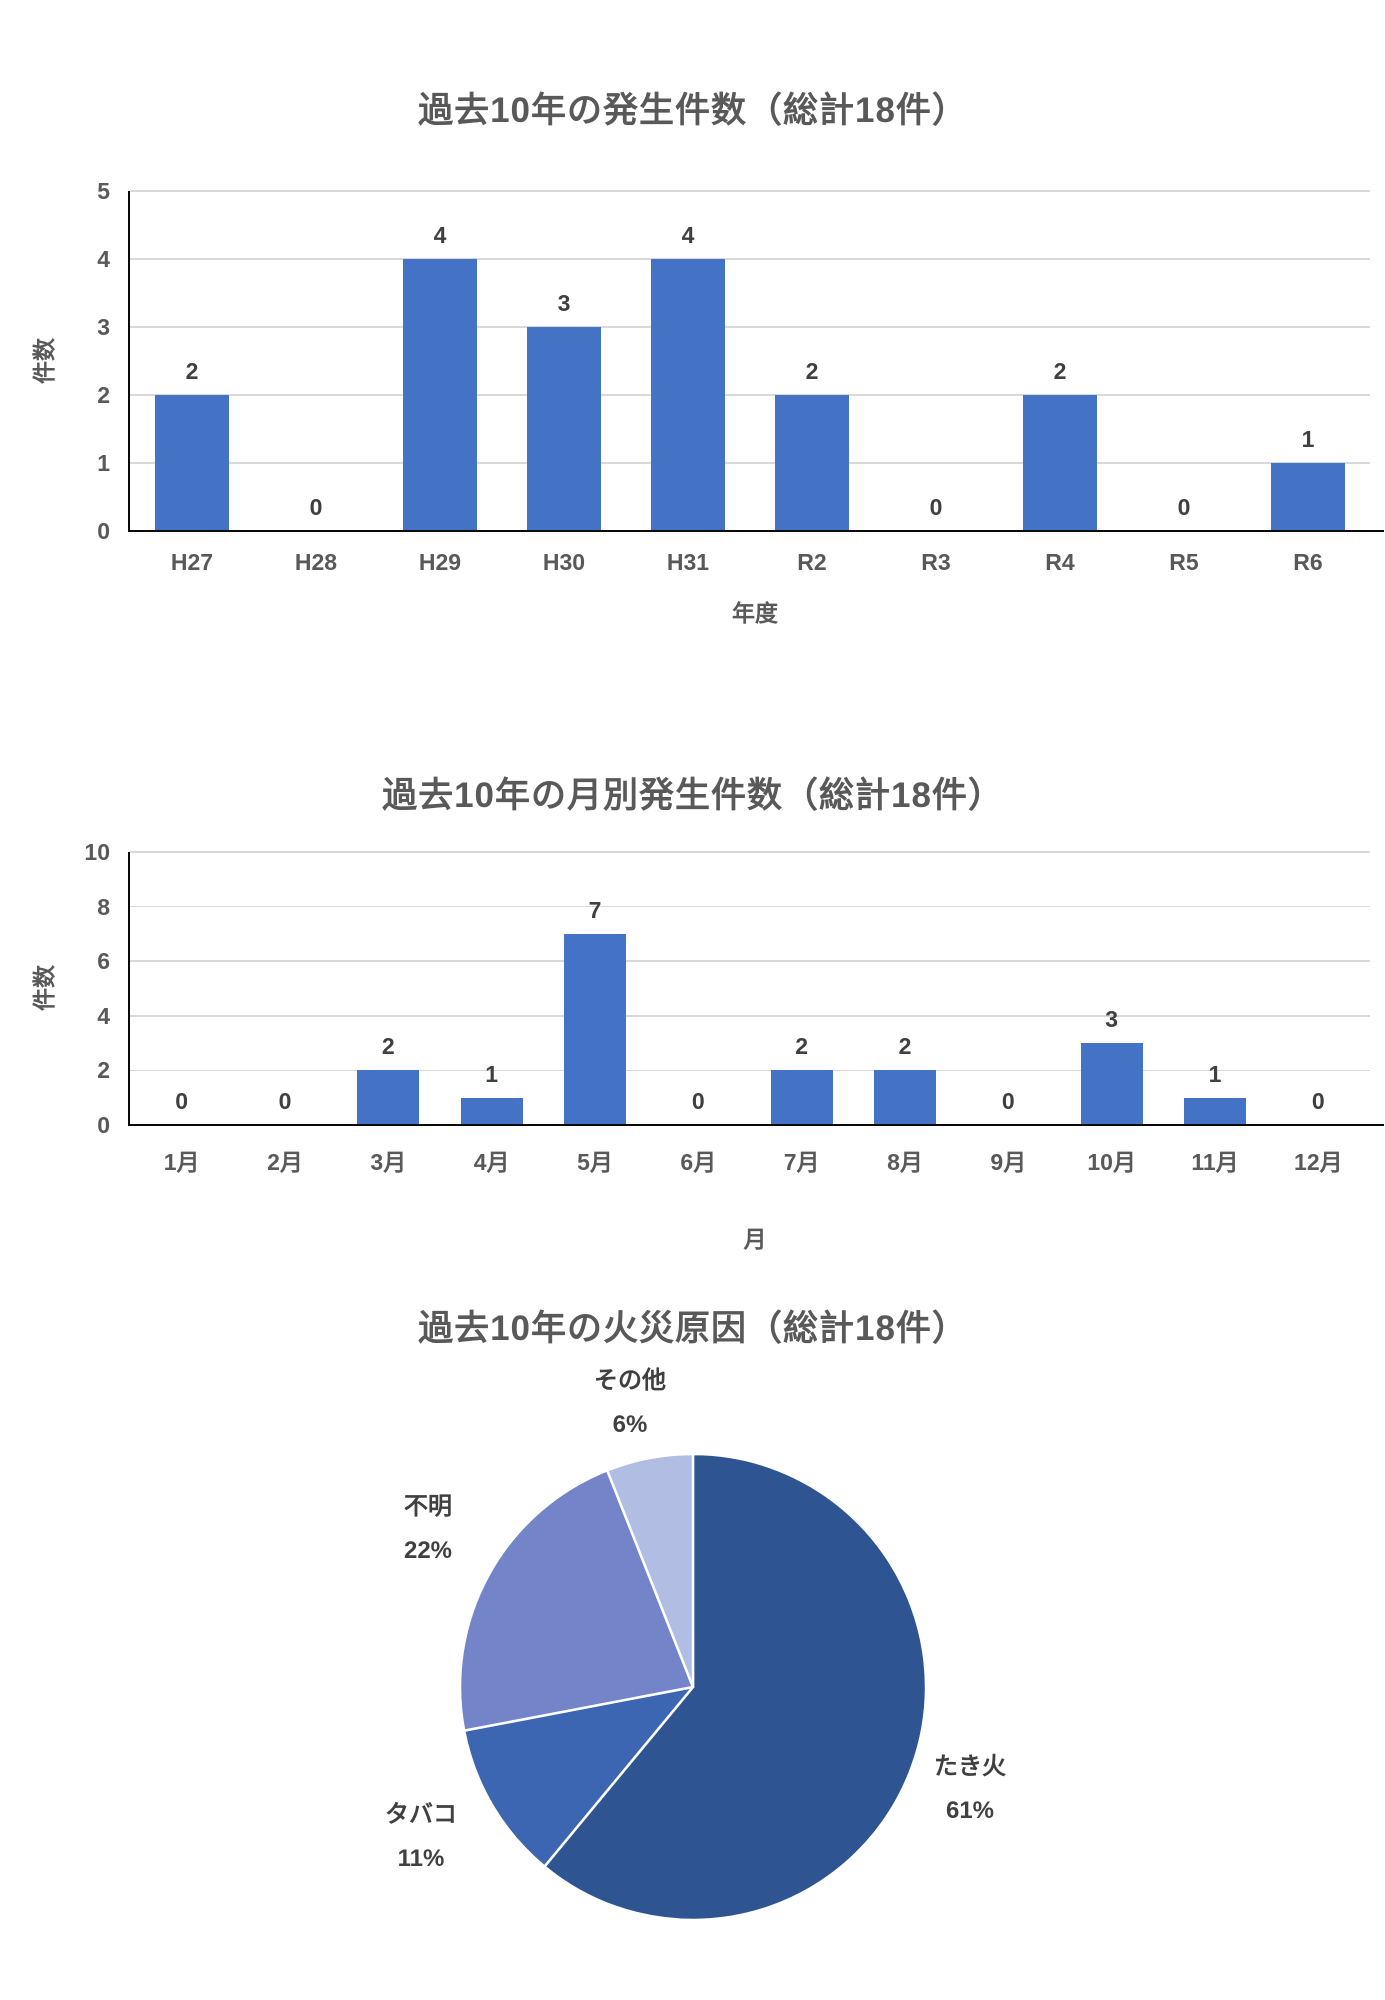  What do you see at coordinates (421, 1814) in the screenshot?
I see `pie-slice-name: タバコ` at bounding box center [421, 1814].